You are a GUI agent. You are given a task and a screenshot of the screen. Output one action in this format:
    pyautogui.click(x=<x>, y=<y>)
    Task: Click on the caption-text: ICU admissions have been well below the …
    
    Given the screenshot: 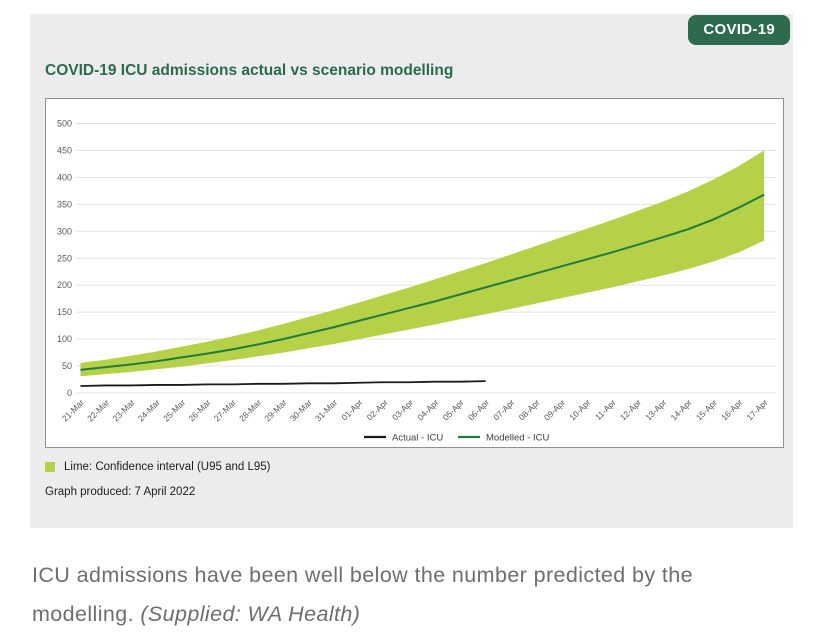 What is the action you would take?
    pyautogui.click(x=362, y=594)
    